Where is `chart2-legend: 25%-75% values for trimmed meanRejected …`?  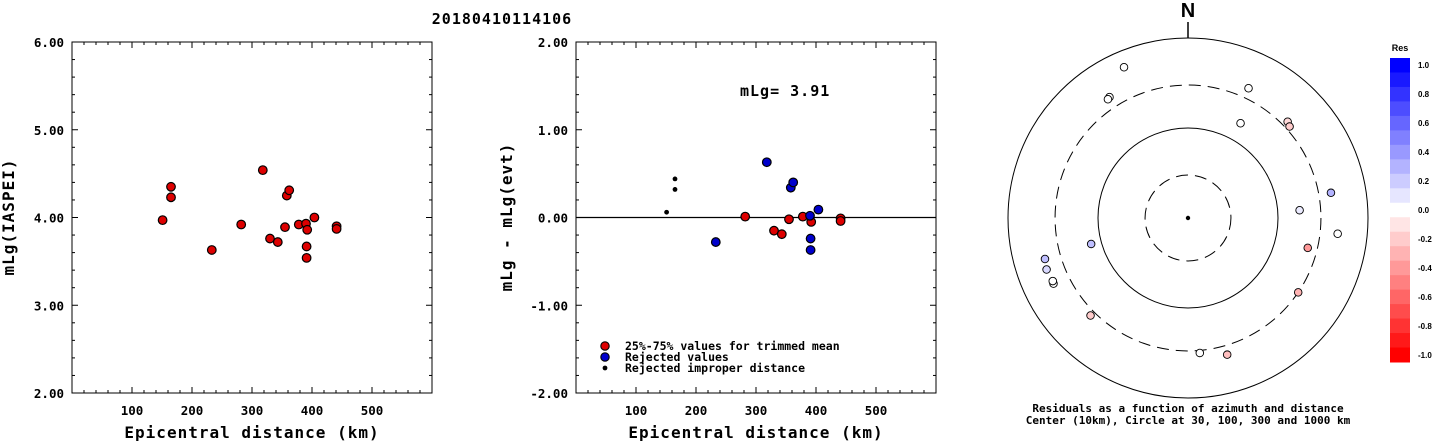 chart2-legend: 25%-75% values for trimmed meanRejected … is located at coordinates (720, 357).